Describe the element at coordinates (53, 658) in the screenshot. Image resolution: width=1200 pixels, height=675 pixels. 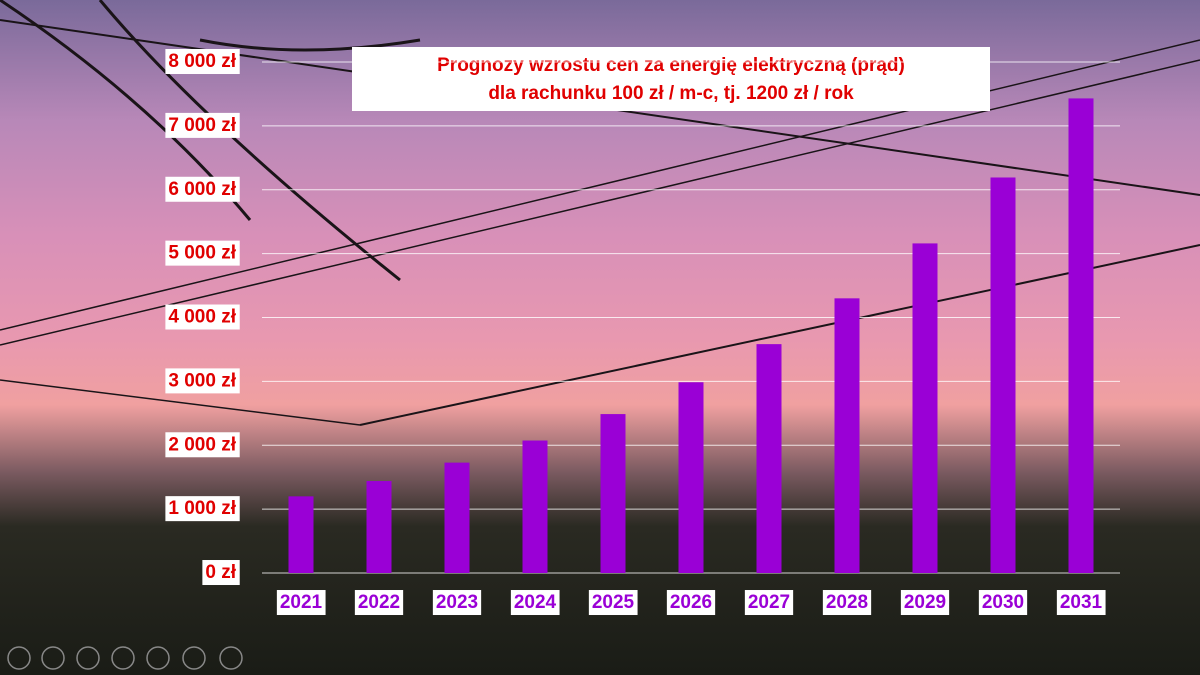
I see `next-button` at that location.